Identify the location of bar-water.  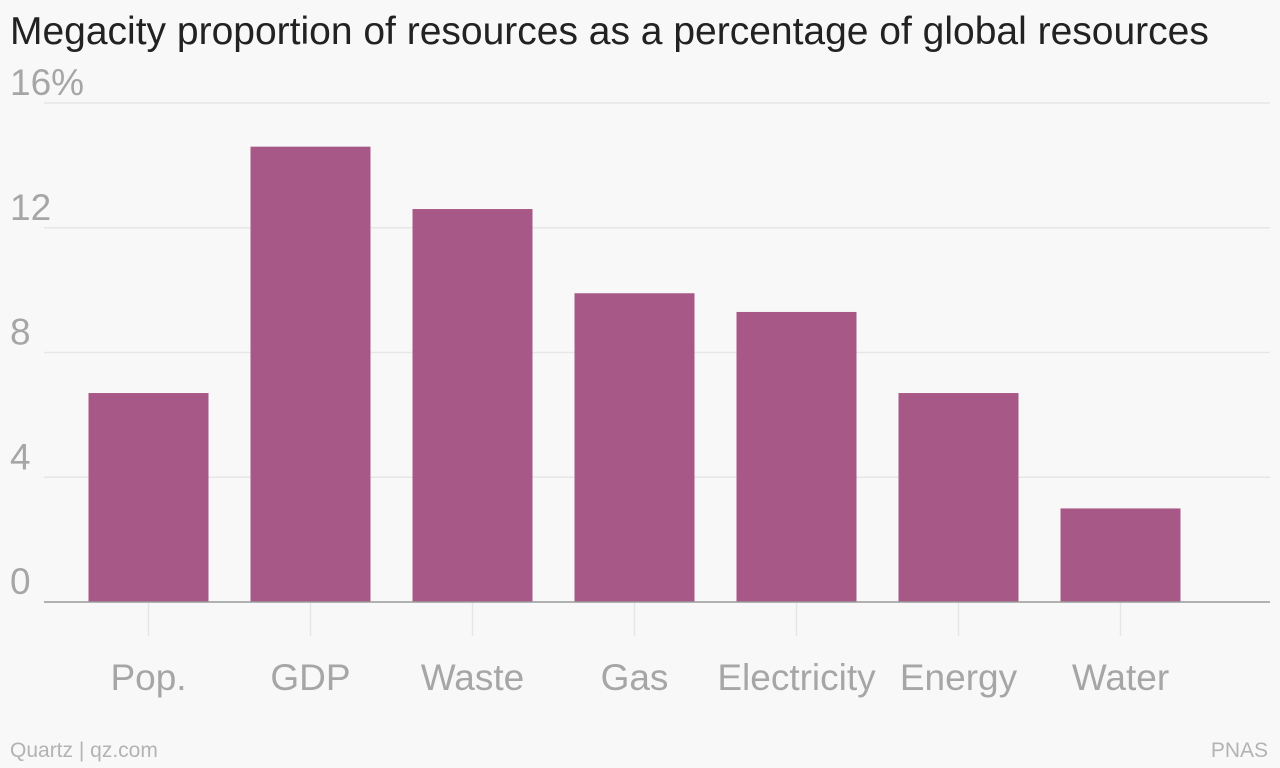
(1120, 555).